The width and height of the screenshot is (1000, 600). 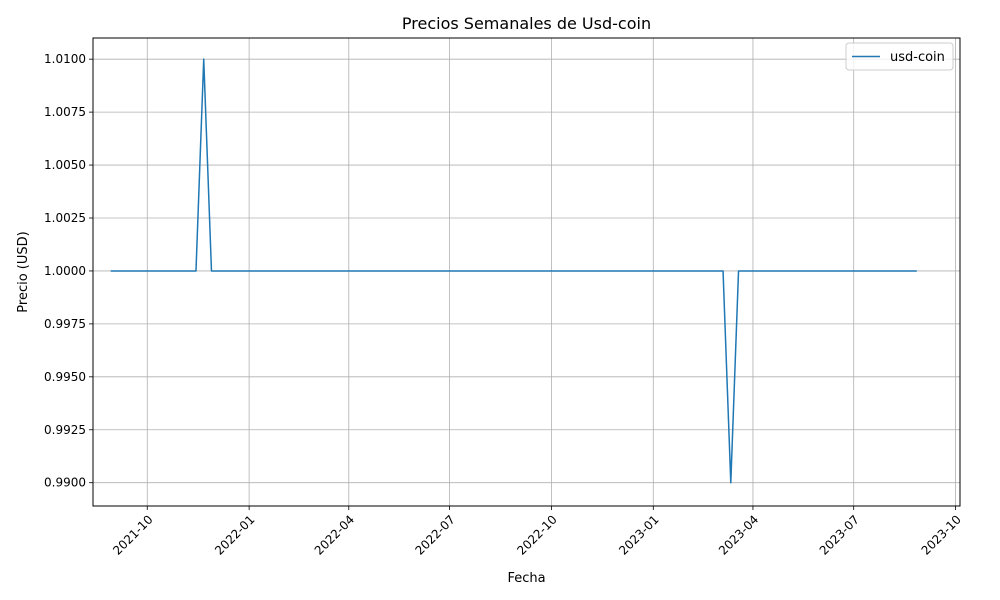 I want to click on legend: usd-coin, so click(x=899, y=56).